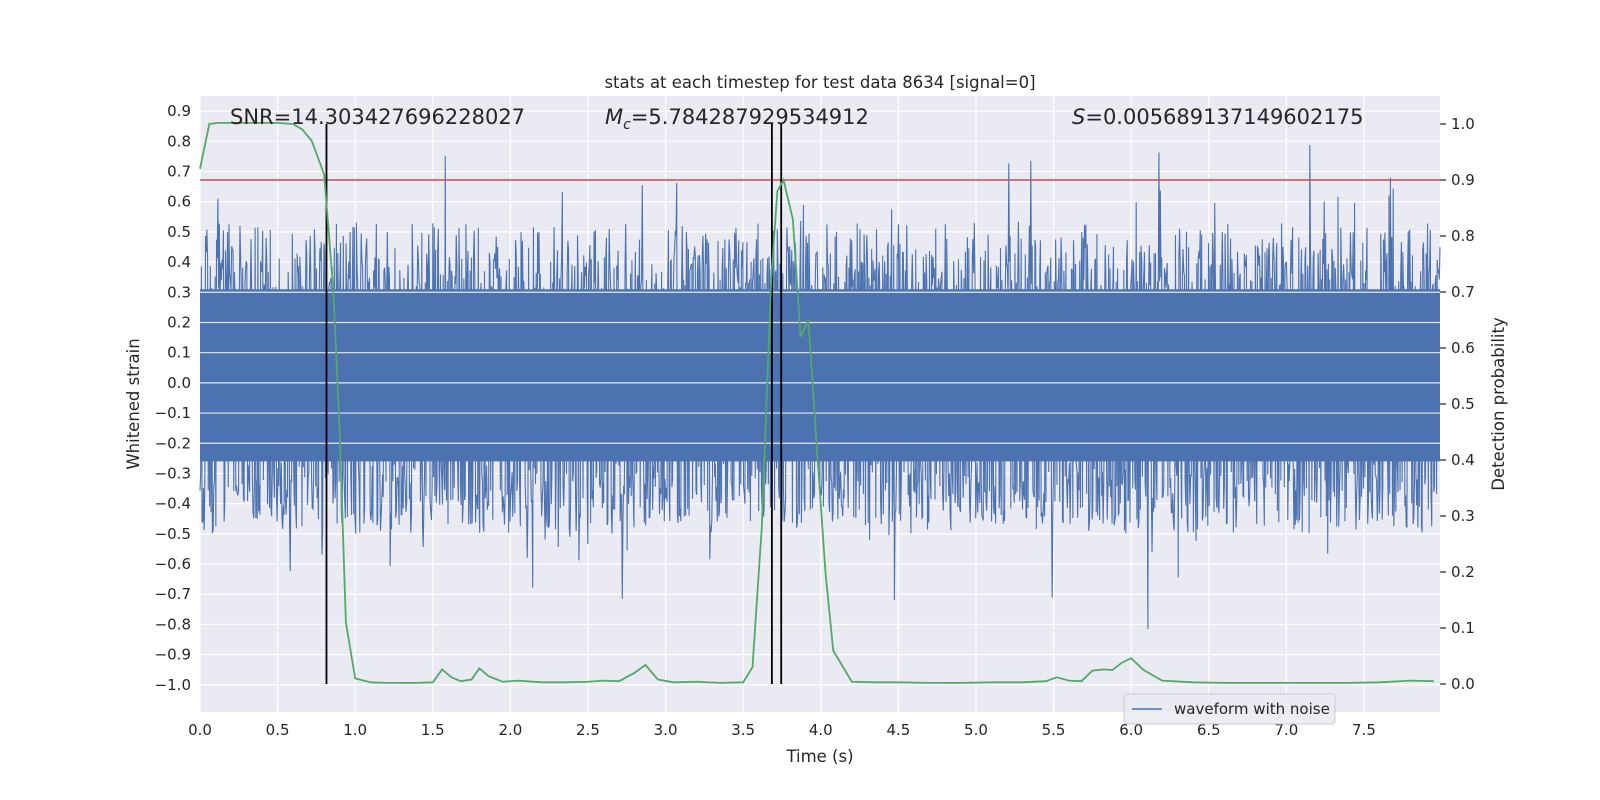 The width and height of the screenshot is (1600, 800). Describe the element at coordinates (173, 624) in the screenshot. I see `y-tick-label: −0.8` at that location.